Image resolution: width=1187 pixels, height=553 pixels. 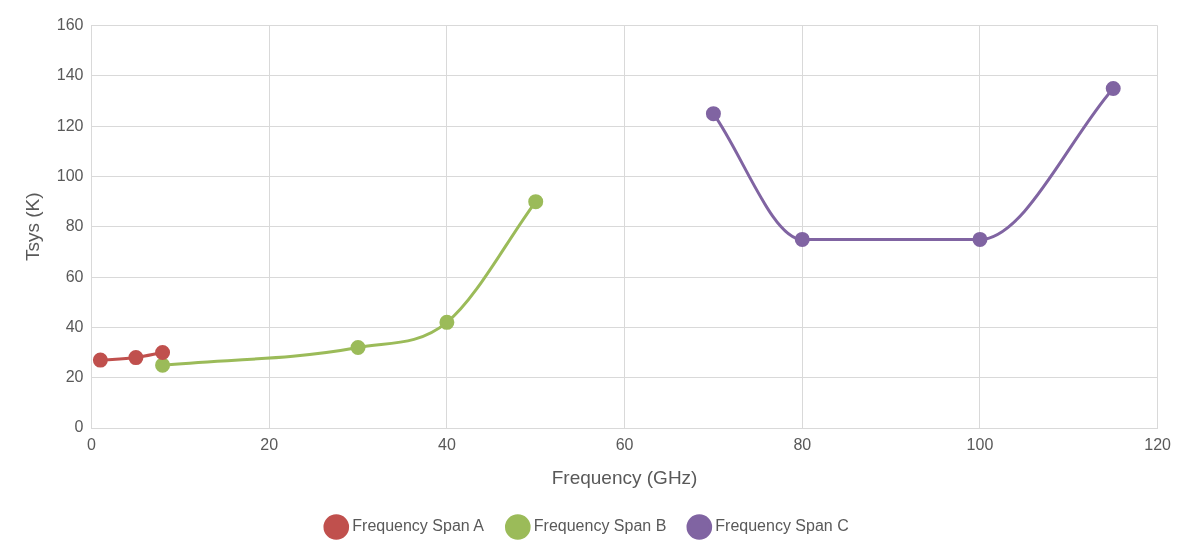 What do you see at coordinates (32, 227) in the screenshot?
I see `y-axis-title: Tsys (K)` at bounding box center [32, 227].